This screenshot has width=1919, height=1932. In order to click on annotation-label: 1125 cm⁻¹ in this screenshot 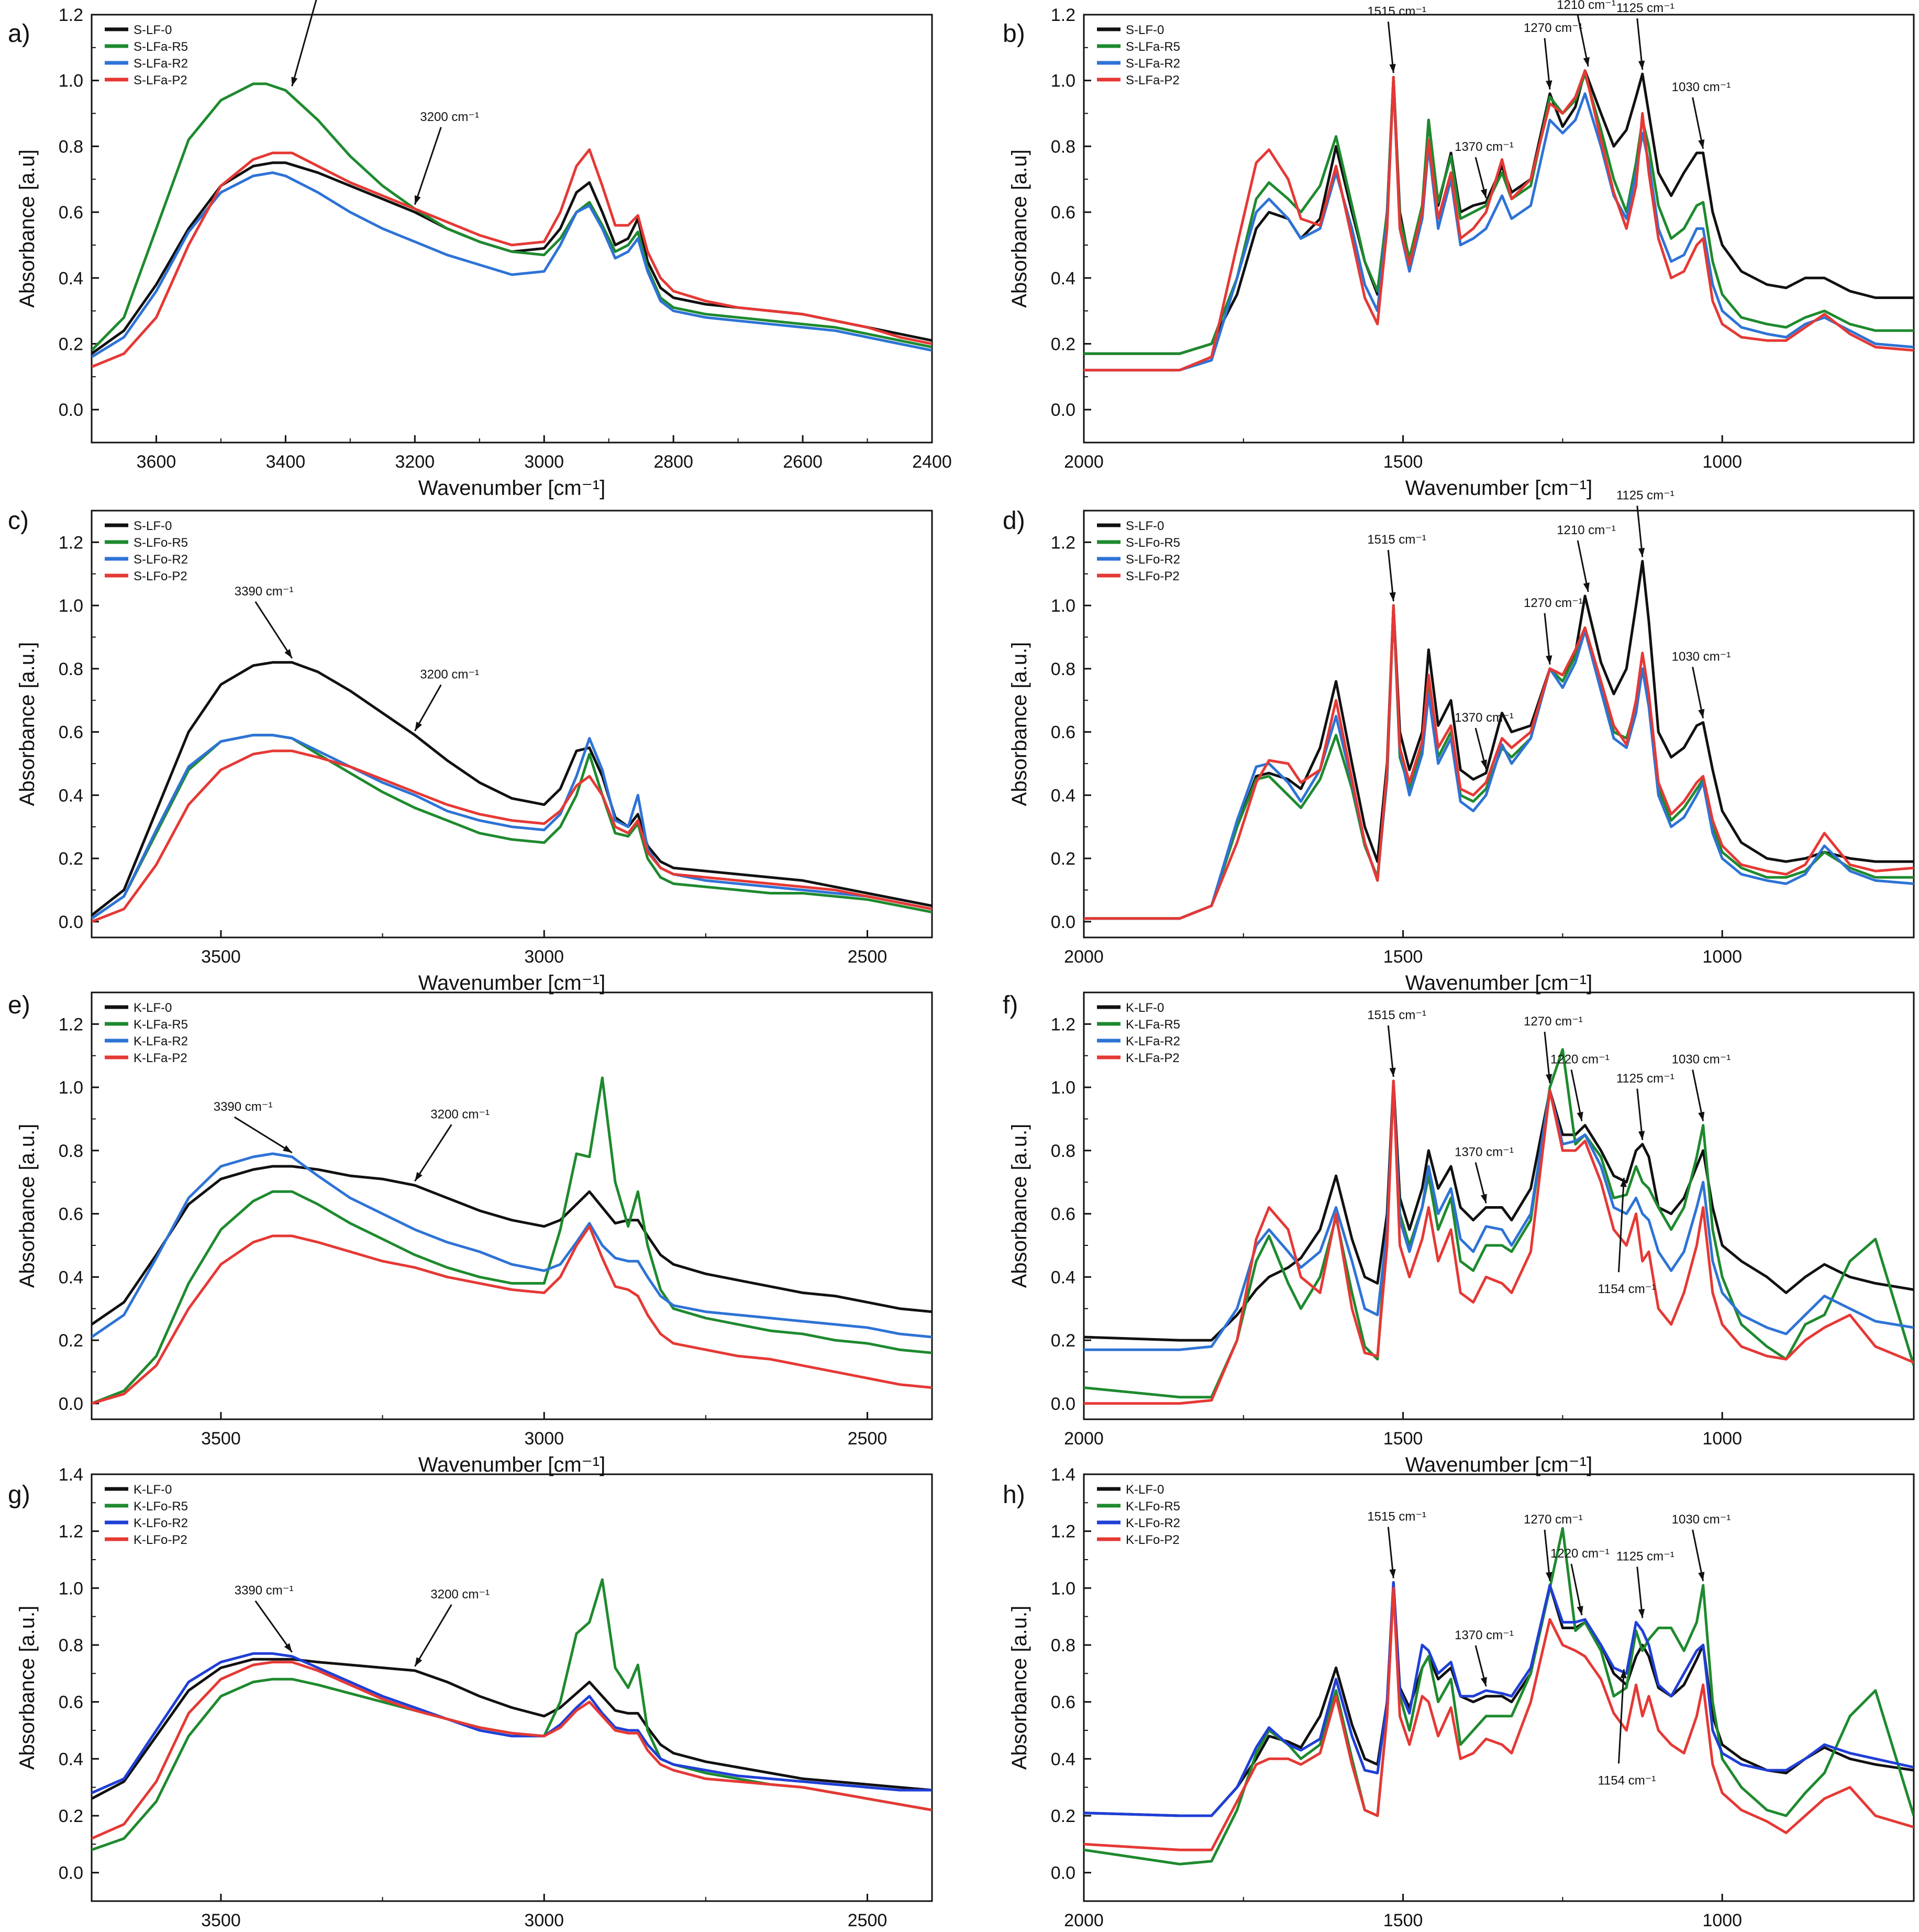, I will do `click(1645, 1557)`.